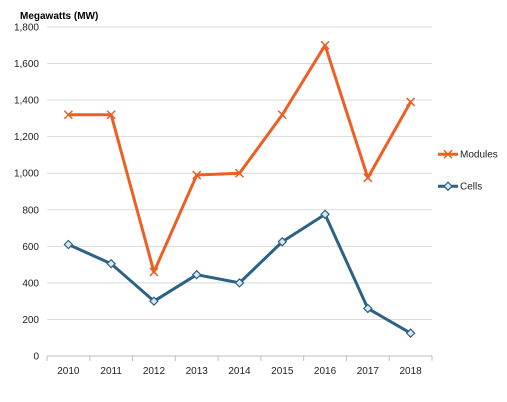  What do you see at coordinates (197, 371) in the screenshot?
I see `x-tick-label: 2013` at bounding box center [197, 371].